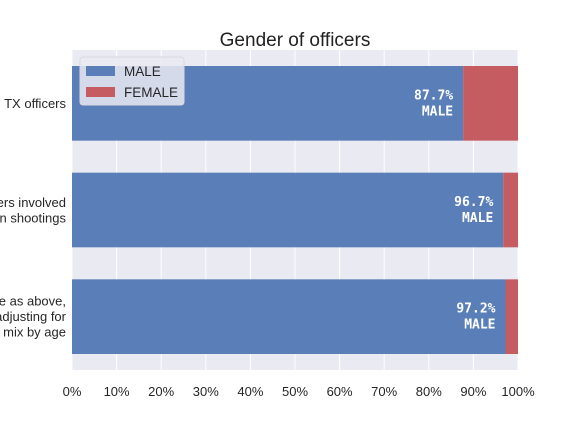 The image size is (576, 432). What do you see at coordinates (340, 391) in the screenshot?
I see `x-tick-label: 60%` at bounding box center [340, 391].